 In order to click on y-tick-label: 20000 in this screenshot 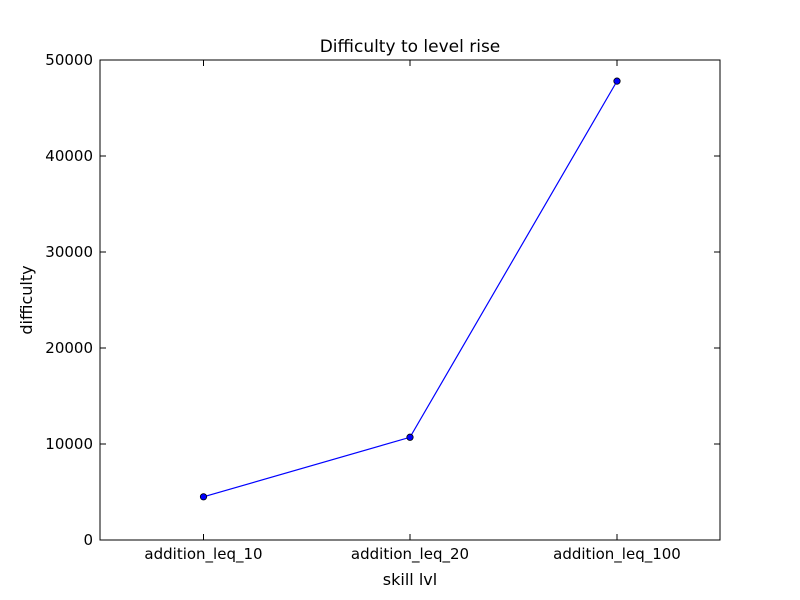, I will do `click(69, 348)`.